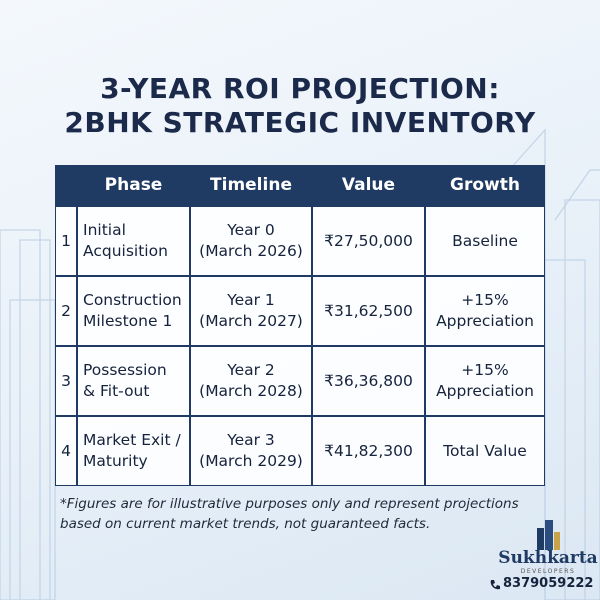 This screenshot has width=600, height=600. Describe the element at coordinates (251, 300) in the screenshot. I see `cell-text: Year 1` at that location.